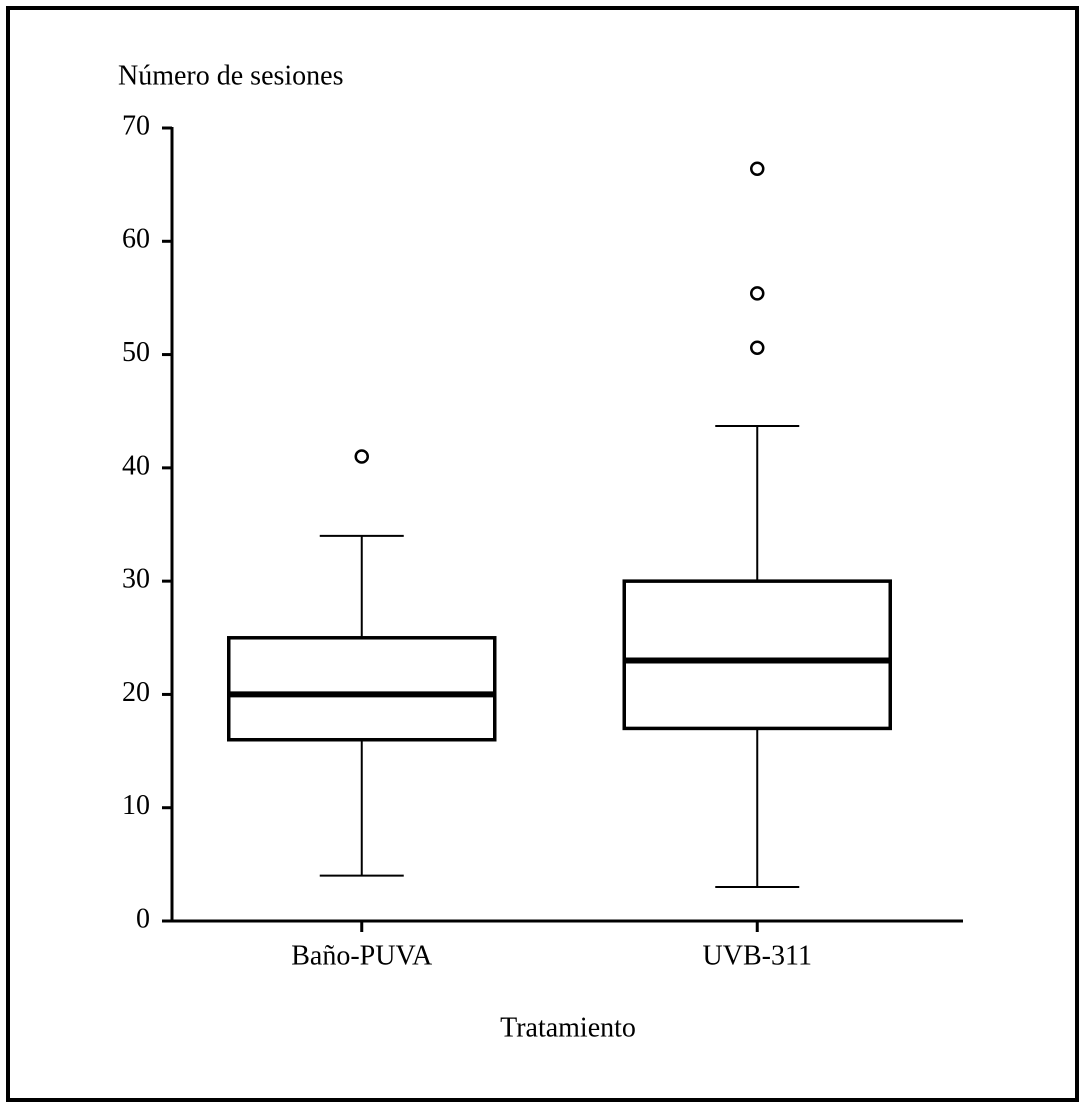 The image size is (1085, 1109). What do you see at coordinates (136, 465) in the screenshot?
I see `y-tick-label: 40` at bounding box center [136, 465].